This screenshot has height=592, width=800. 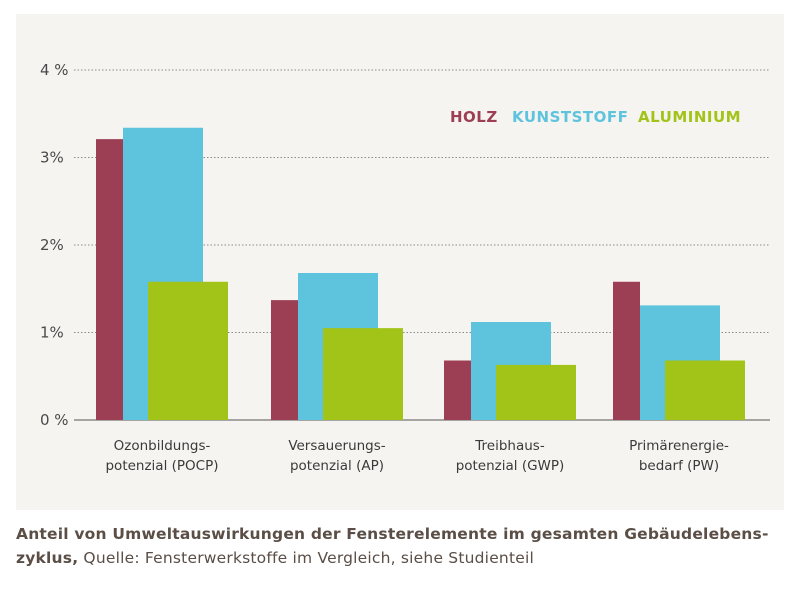 What do you see at coordinates (679, 466) in the screenshot?
I see `x-category-label: bedarf (PW)` at bounding box center [679, 466].